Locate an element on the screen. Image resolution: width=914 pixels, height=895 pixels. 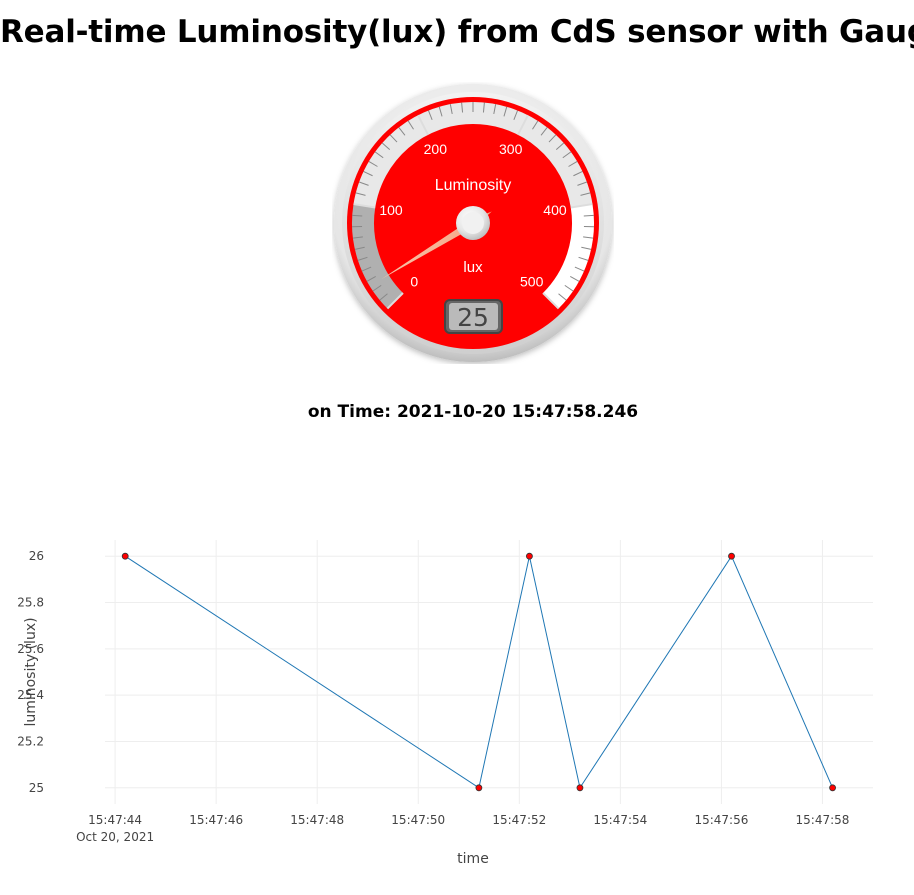
chart-y-tick-labels: 25 25.2 25.4 25.6 25.8 26 is located at coordinates (30, 672).